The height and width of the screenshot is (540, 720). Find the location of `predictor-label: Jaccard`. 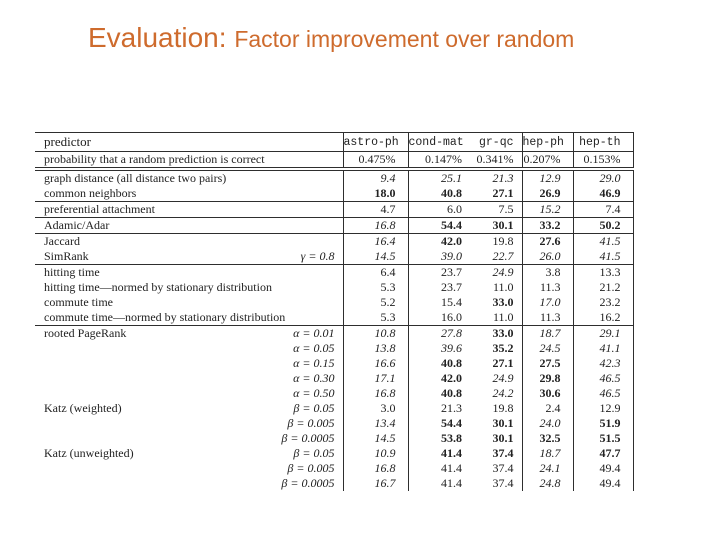

predictor-label: Jaccard is located at coordinates (62, 241).